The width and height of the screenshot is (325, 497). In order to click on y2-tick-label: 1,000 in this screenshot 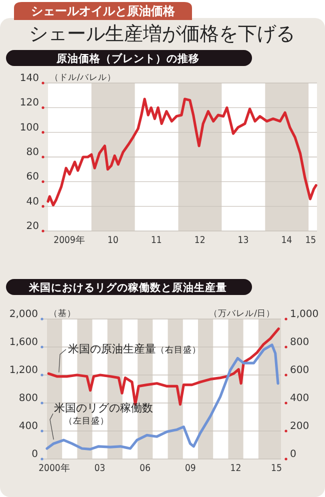, I will do `click(304, 314)`.